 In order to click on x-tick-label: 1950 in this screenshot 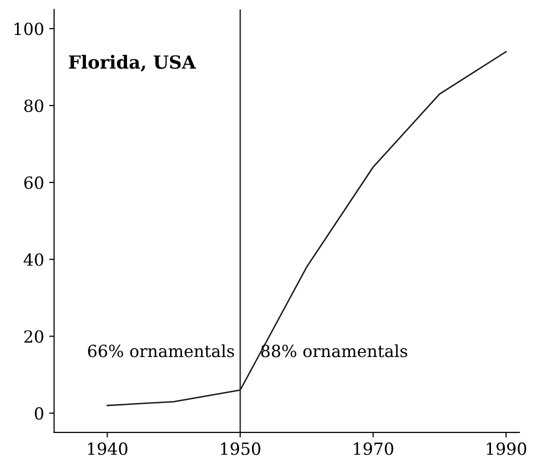, I will do `click(240, 449)`.